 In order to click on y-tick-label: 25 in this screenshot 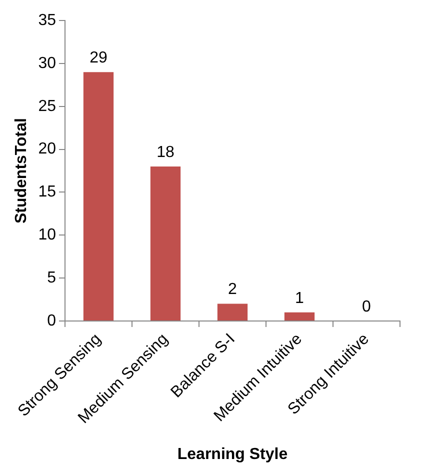, I will do `click(47, 106)`.